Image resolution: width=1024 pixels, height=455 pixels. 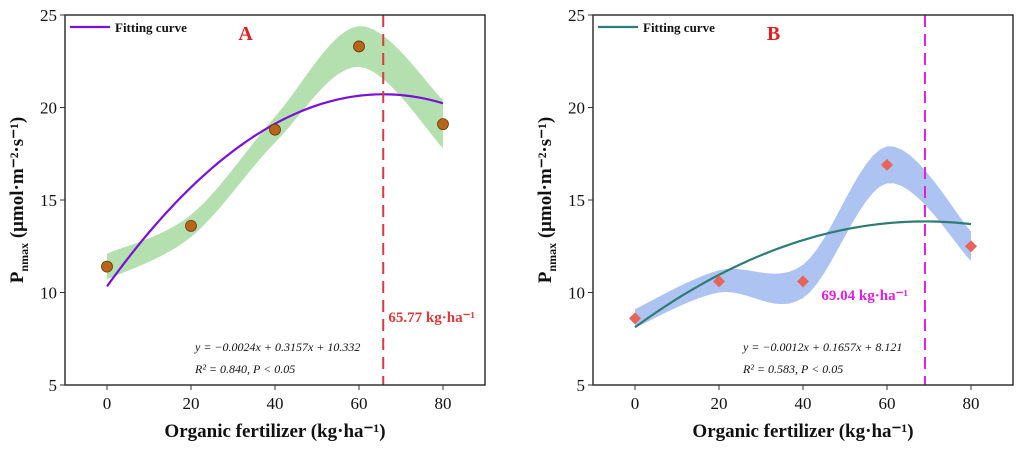 What do you see at coordinates (773, 34) in the screenshot?
I see `panel-label: B` at bounding box center [773, 34].